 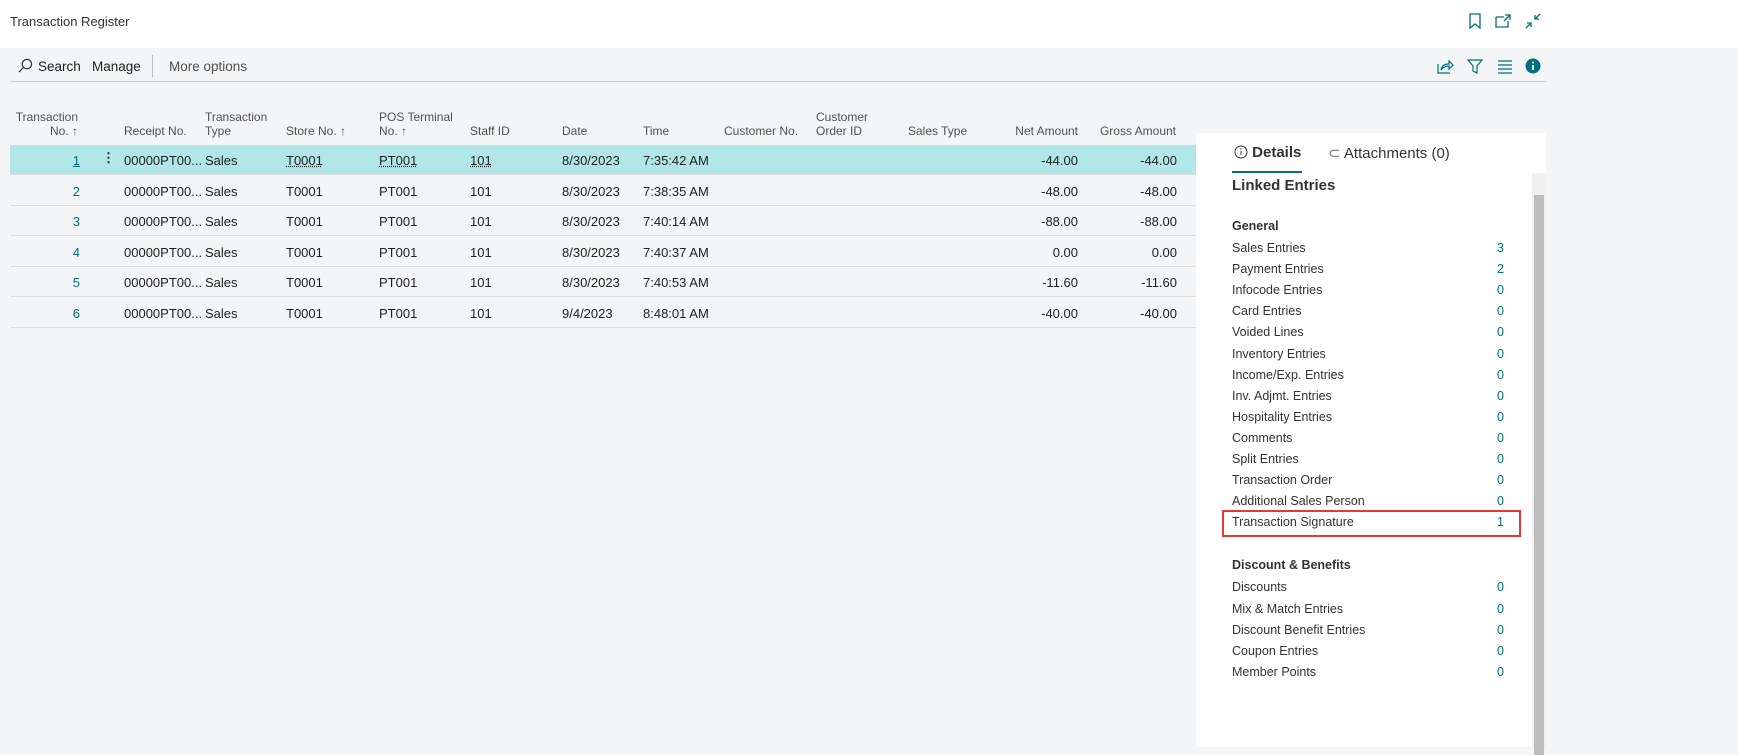 I want to click on time: 7:40:37 AM, so click(x=676, y=252).